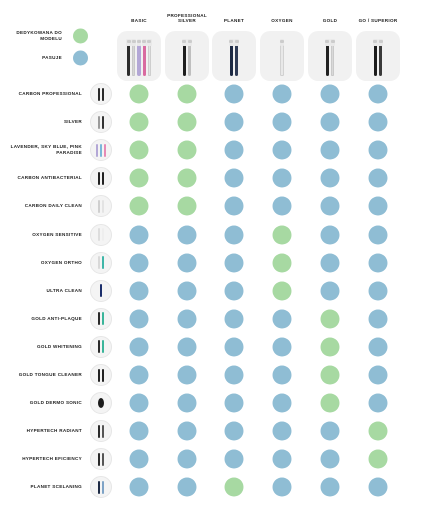  Describe the element at coordinates (217, 347) in the screenshot. I see `table-row: GOLD WHITENING` at that location.